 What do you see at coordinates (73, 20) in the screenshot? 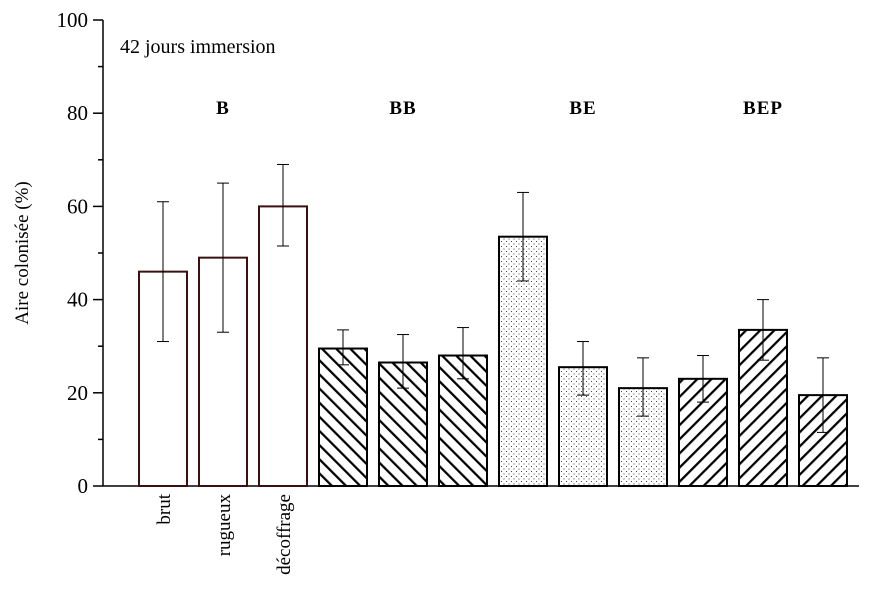
I see `y-tick-label: 100` at bounding box center [73, 20].